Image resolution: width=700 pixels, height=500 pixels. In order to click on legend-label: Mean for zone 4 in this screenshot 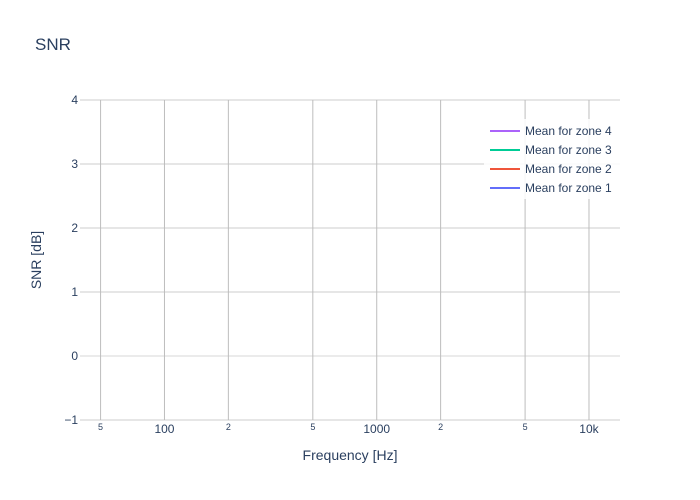, I will do `click(568, 131)`.